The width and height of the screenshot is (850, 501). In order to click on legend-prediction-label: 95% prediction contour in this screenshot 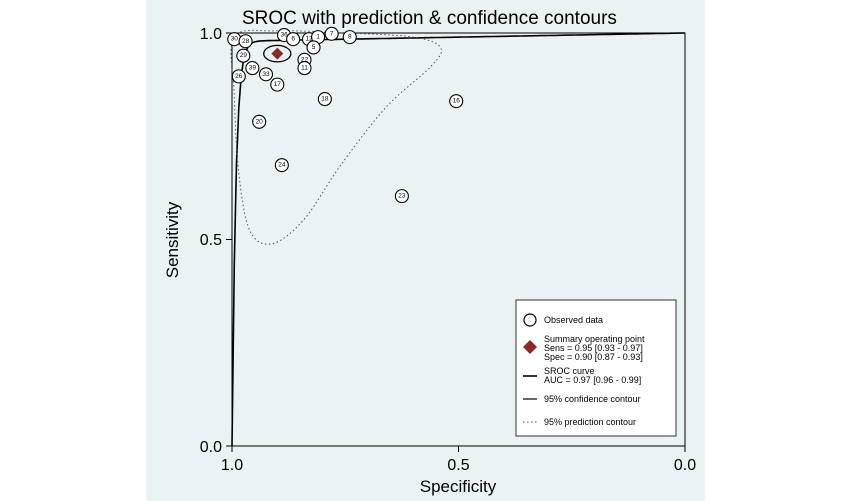, I will do `click(590, 422)`.